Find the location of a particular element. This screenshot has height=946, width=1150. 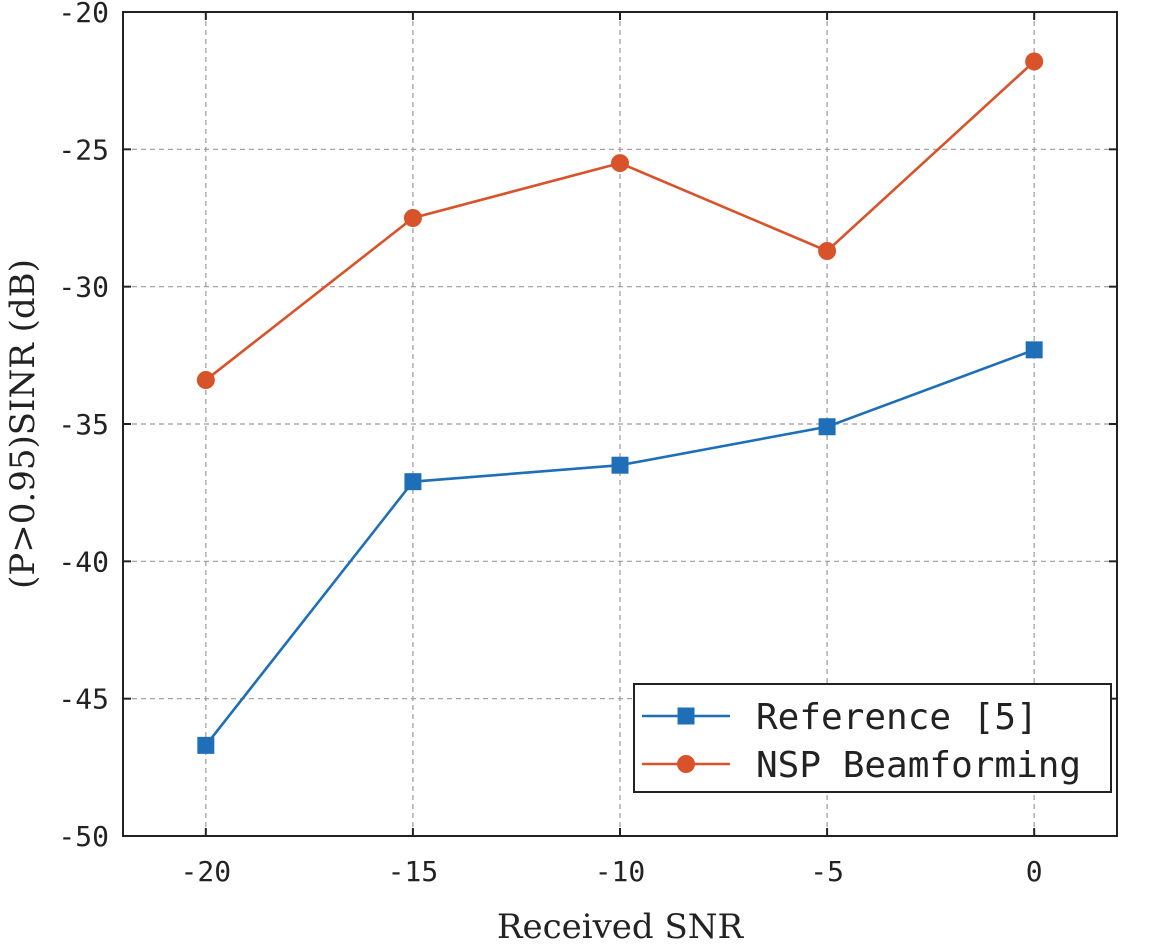

x-tick-label: -15 is located at coordinates (413, 871).